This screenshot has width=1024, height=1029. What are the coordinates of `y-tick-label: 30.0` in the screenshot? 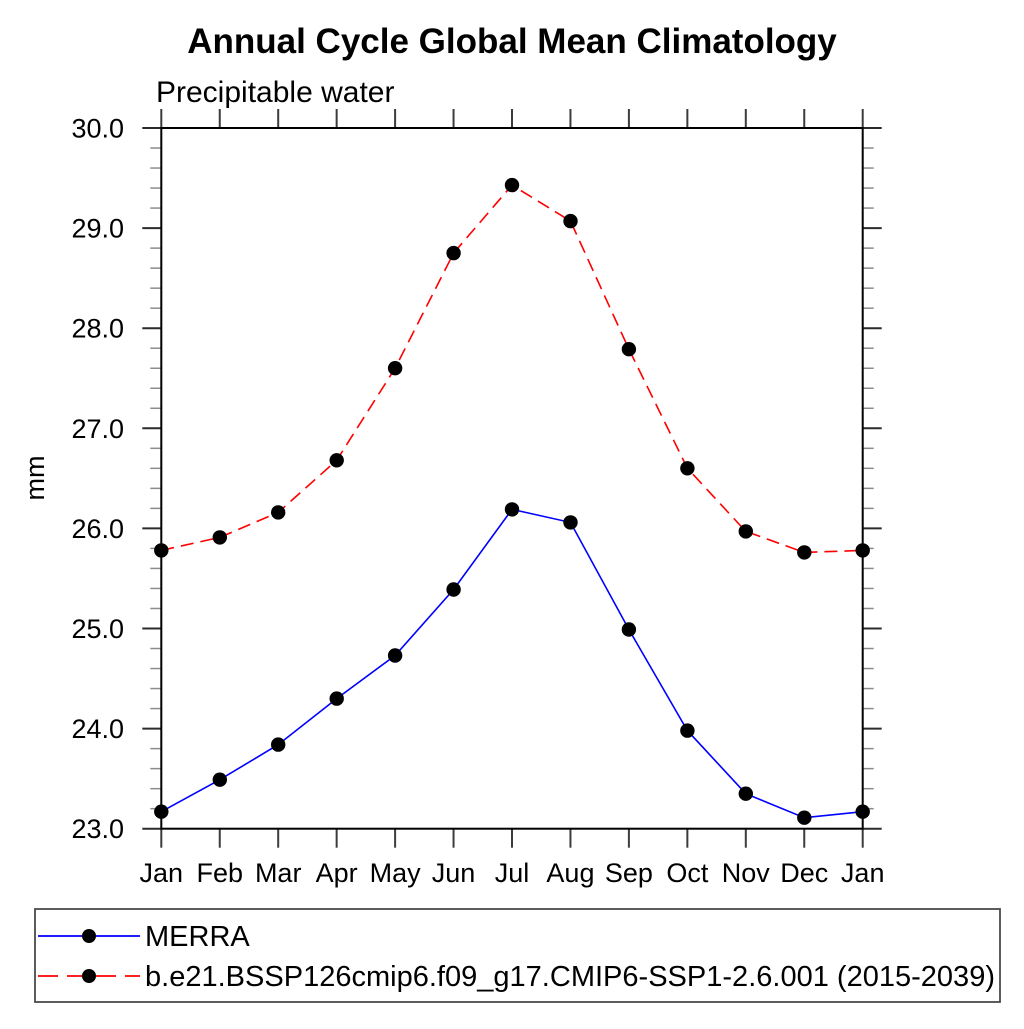 It's located at (97, 129).